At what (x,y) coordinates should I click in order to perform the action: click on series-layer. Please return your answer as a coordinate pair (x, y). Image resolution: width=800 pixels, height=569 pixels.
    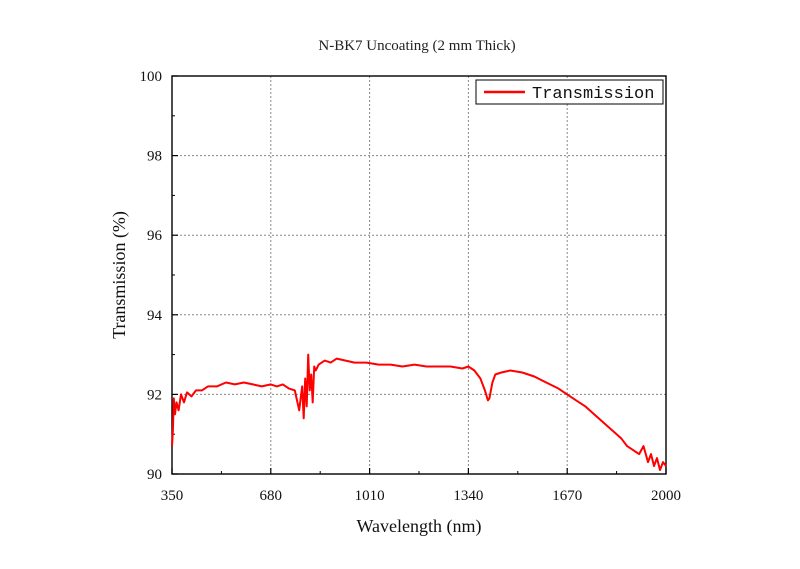
    Looking at the image, I should click on (419, 412).